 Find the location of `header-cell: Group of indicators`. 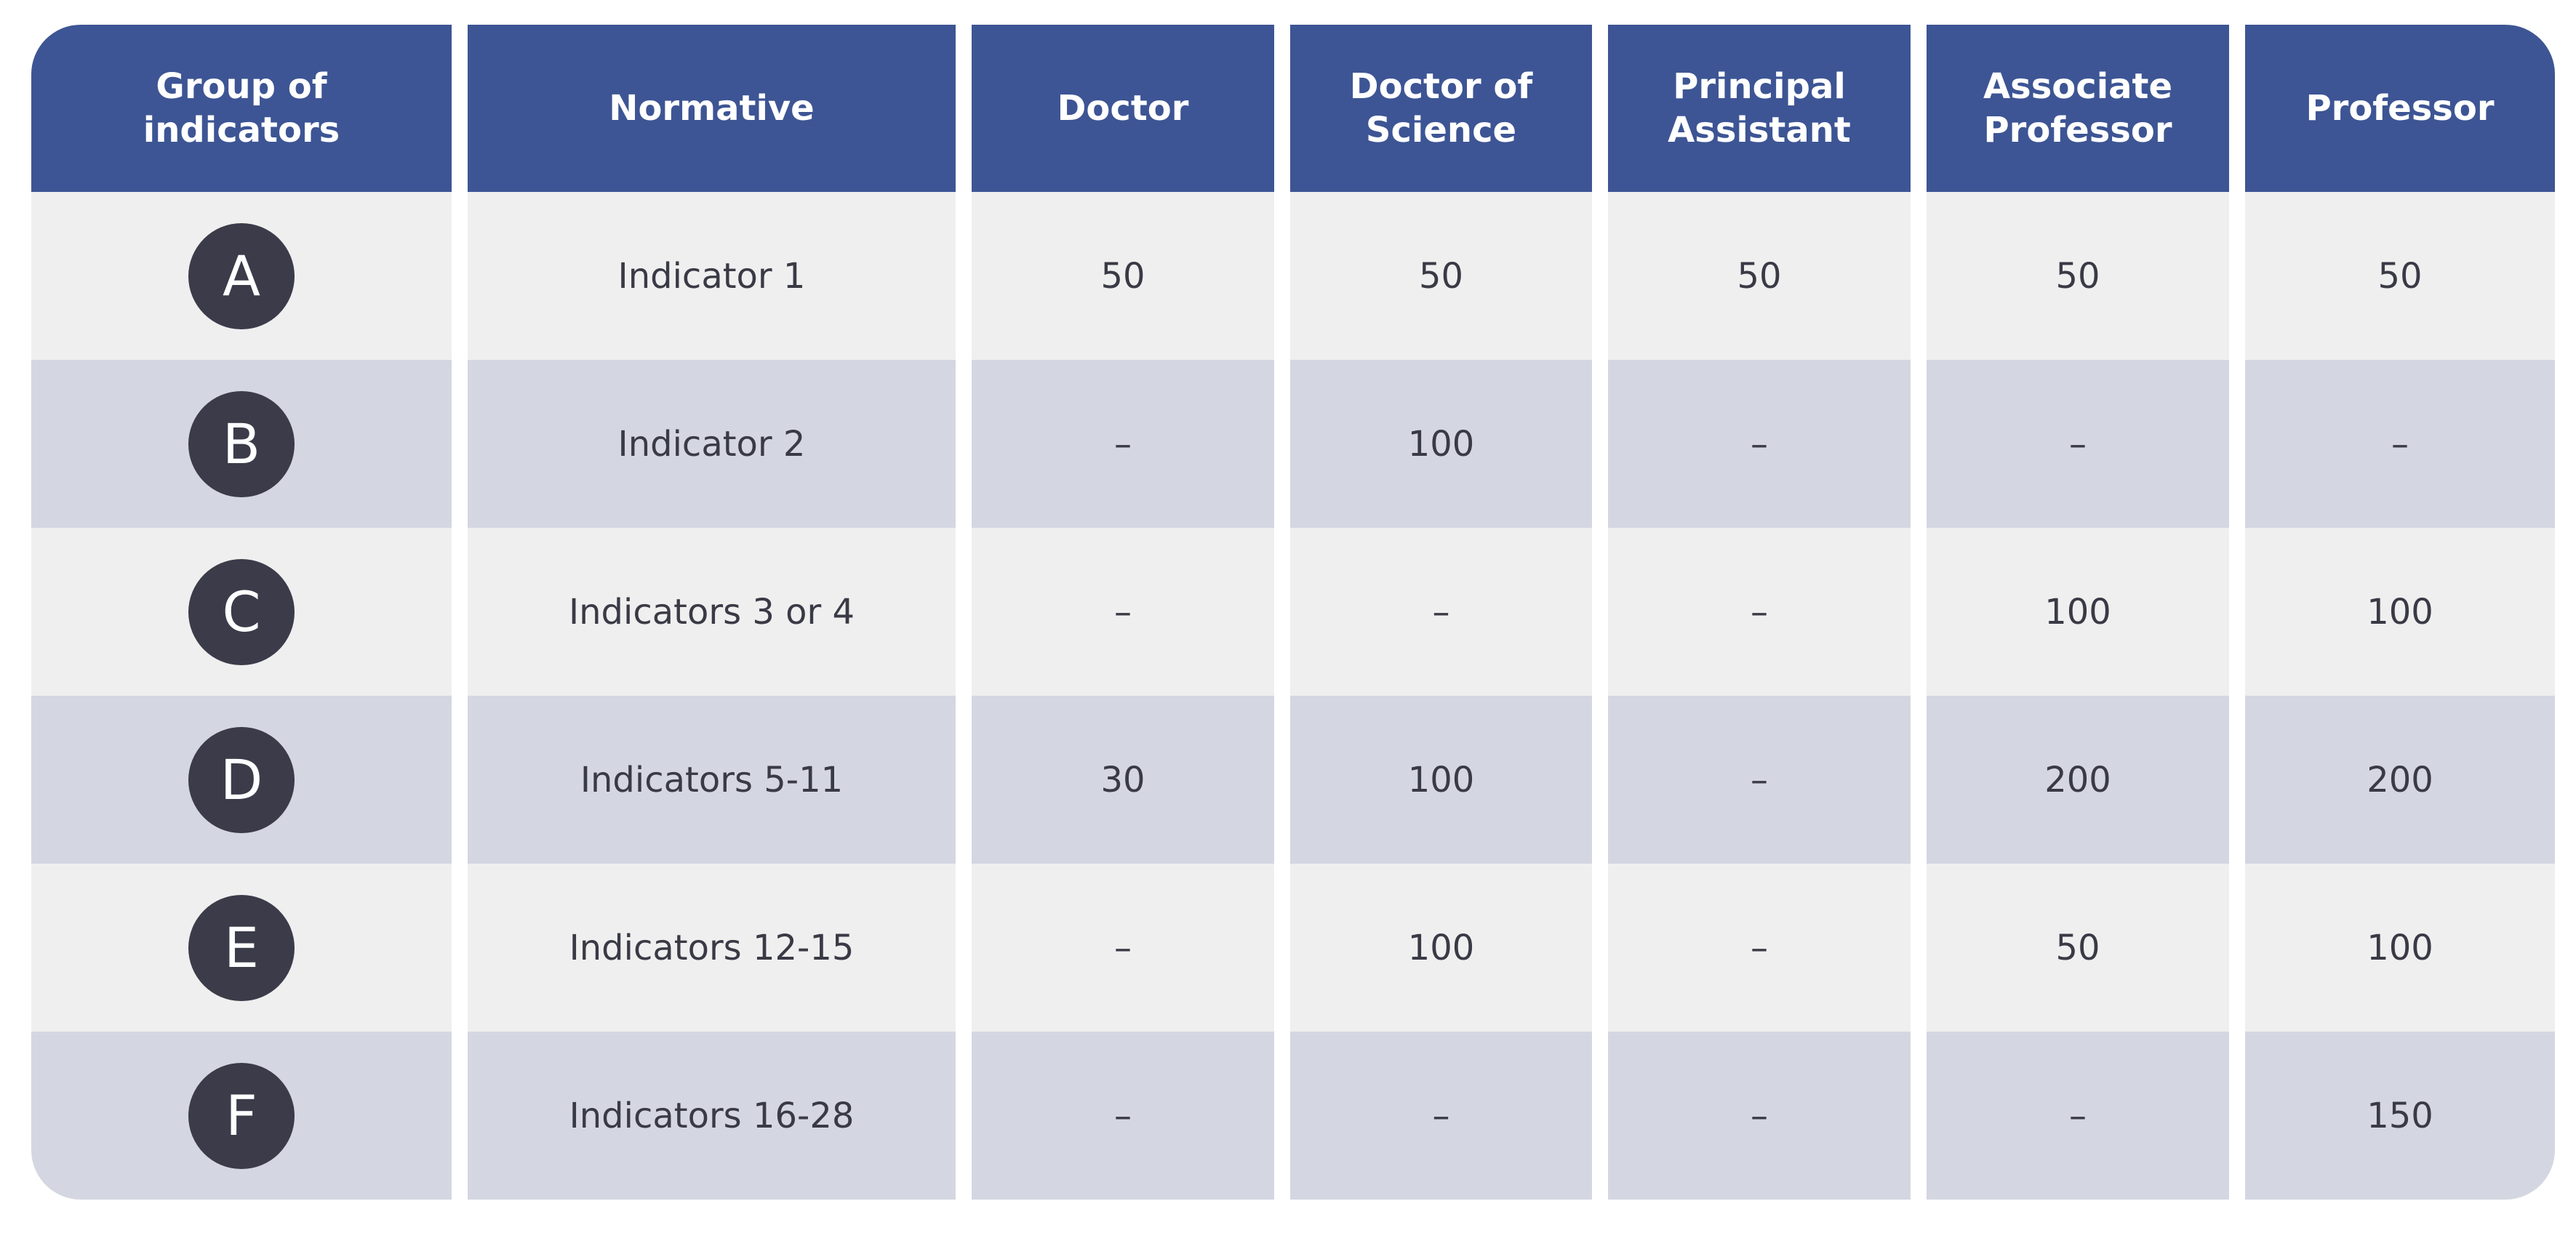

header-cell: Group of indicators is located at coordinates (241, 109).